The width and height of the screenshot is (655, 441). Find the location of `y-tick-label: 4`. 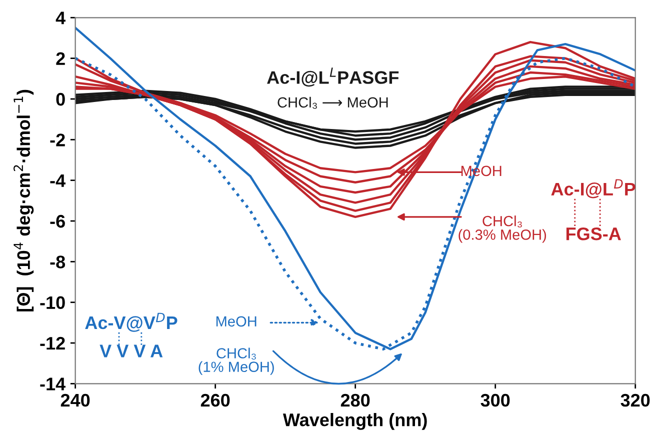

y-tick-label: 4 is located at coordinates (61, 18).